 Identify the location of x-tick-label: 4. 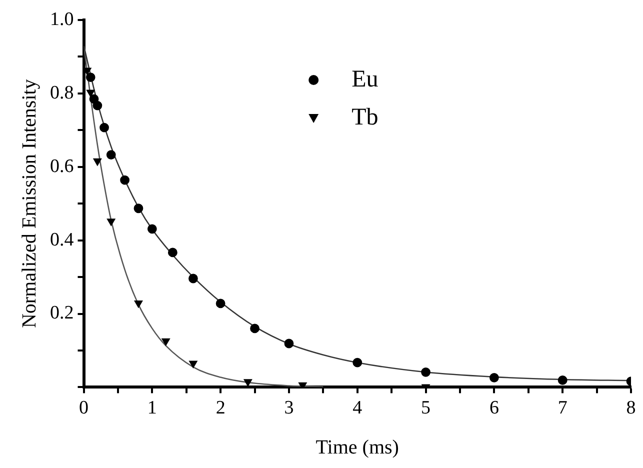
(357, 408).